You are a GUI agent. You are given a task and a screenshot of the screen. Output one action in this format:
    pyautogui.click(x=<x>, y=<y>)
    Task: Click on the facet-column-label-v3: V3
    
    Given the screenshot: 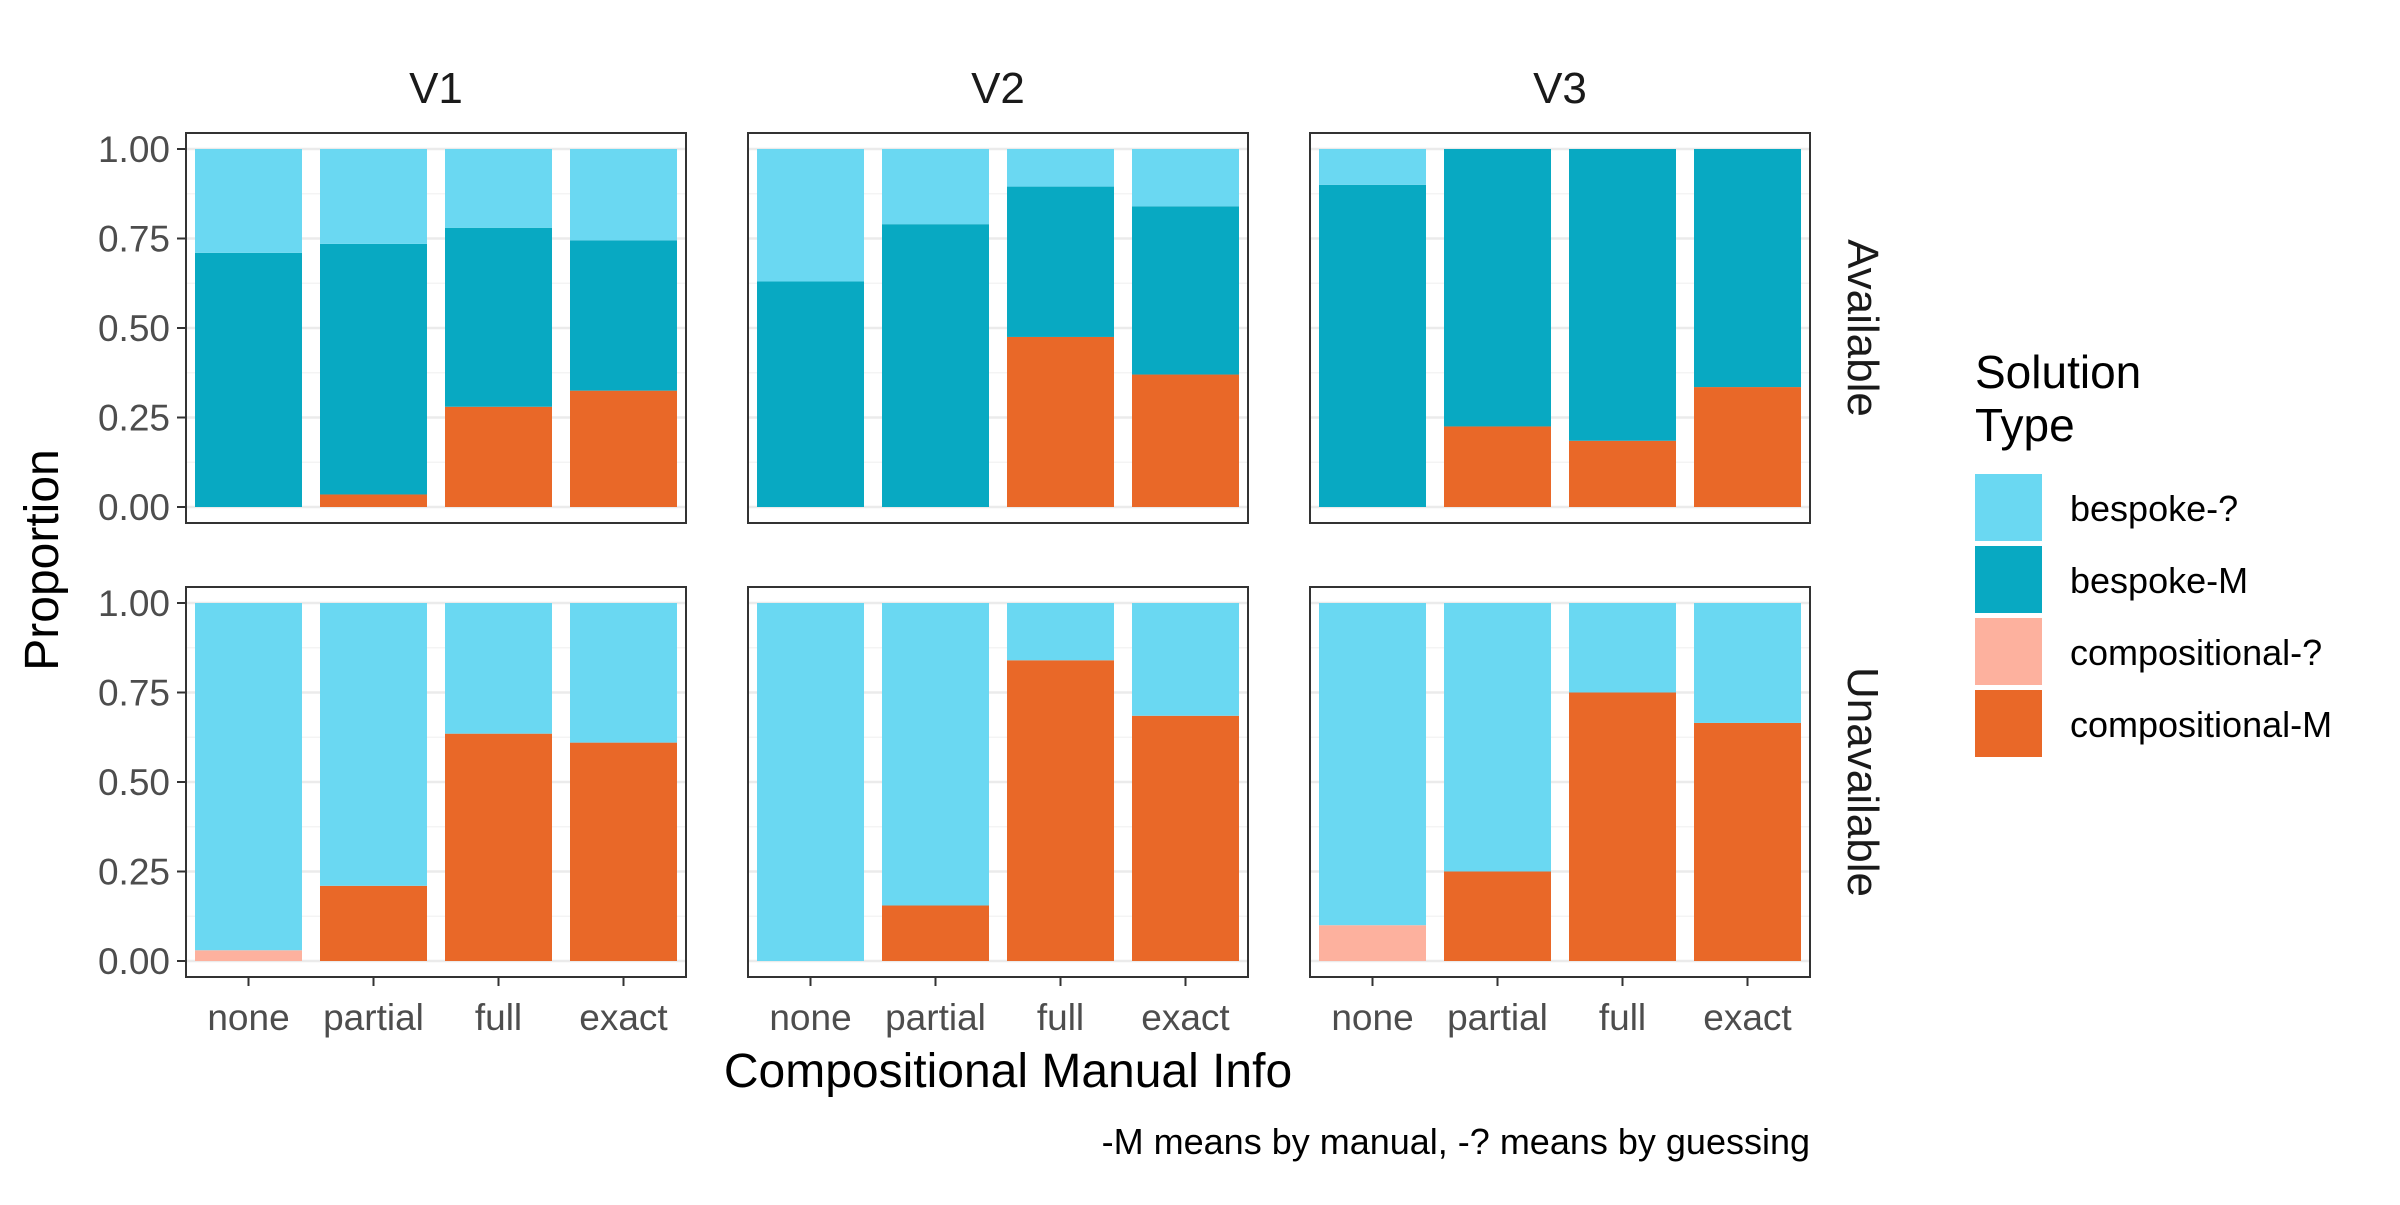 What is the action you would take?
    pyautogui.click(x=1560, y=88)
    